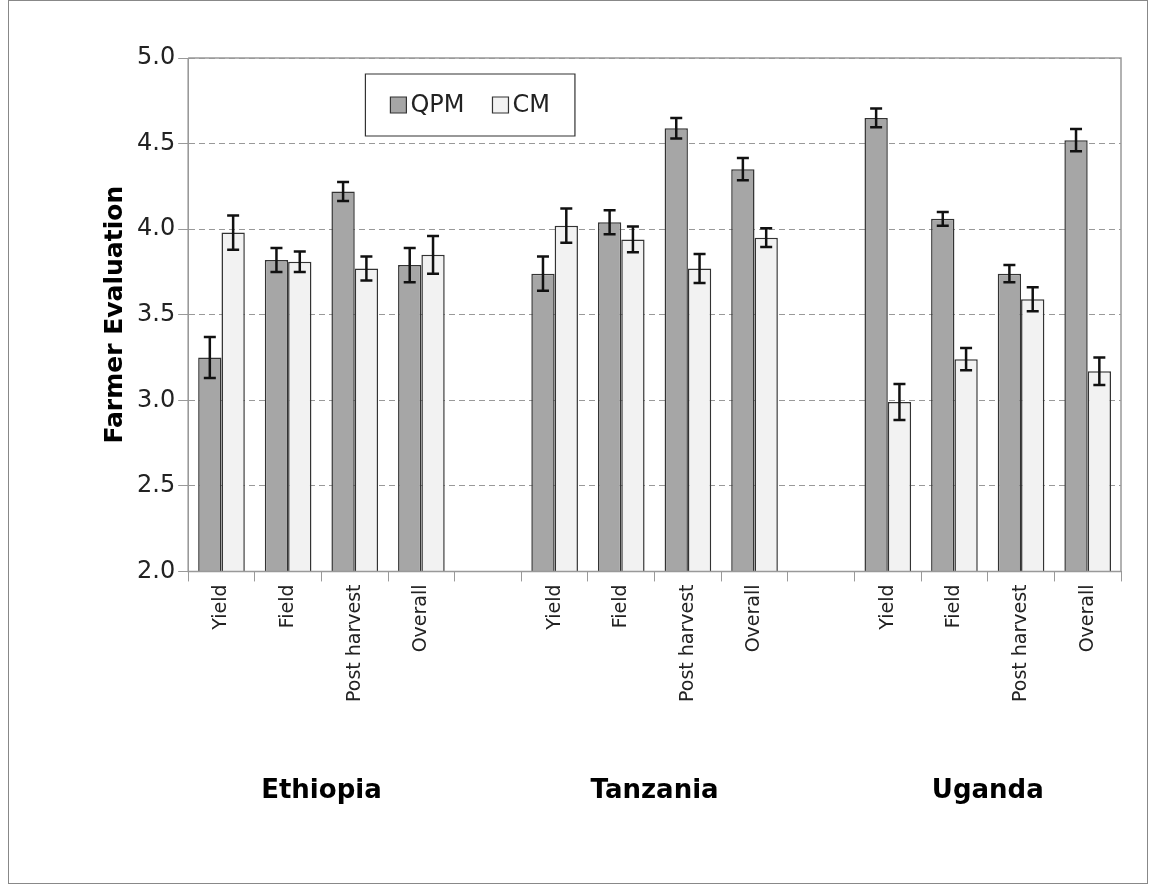  What do you see at coordinates (156, 569) in the screenshot?
I see `y-tick-label: 2.0` at bounding box center [156, 569].